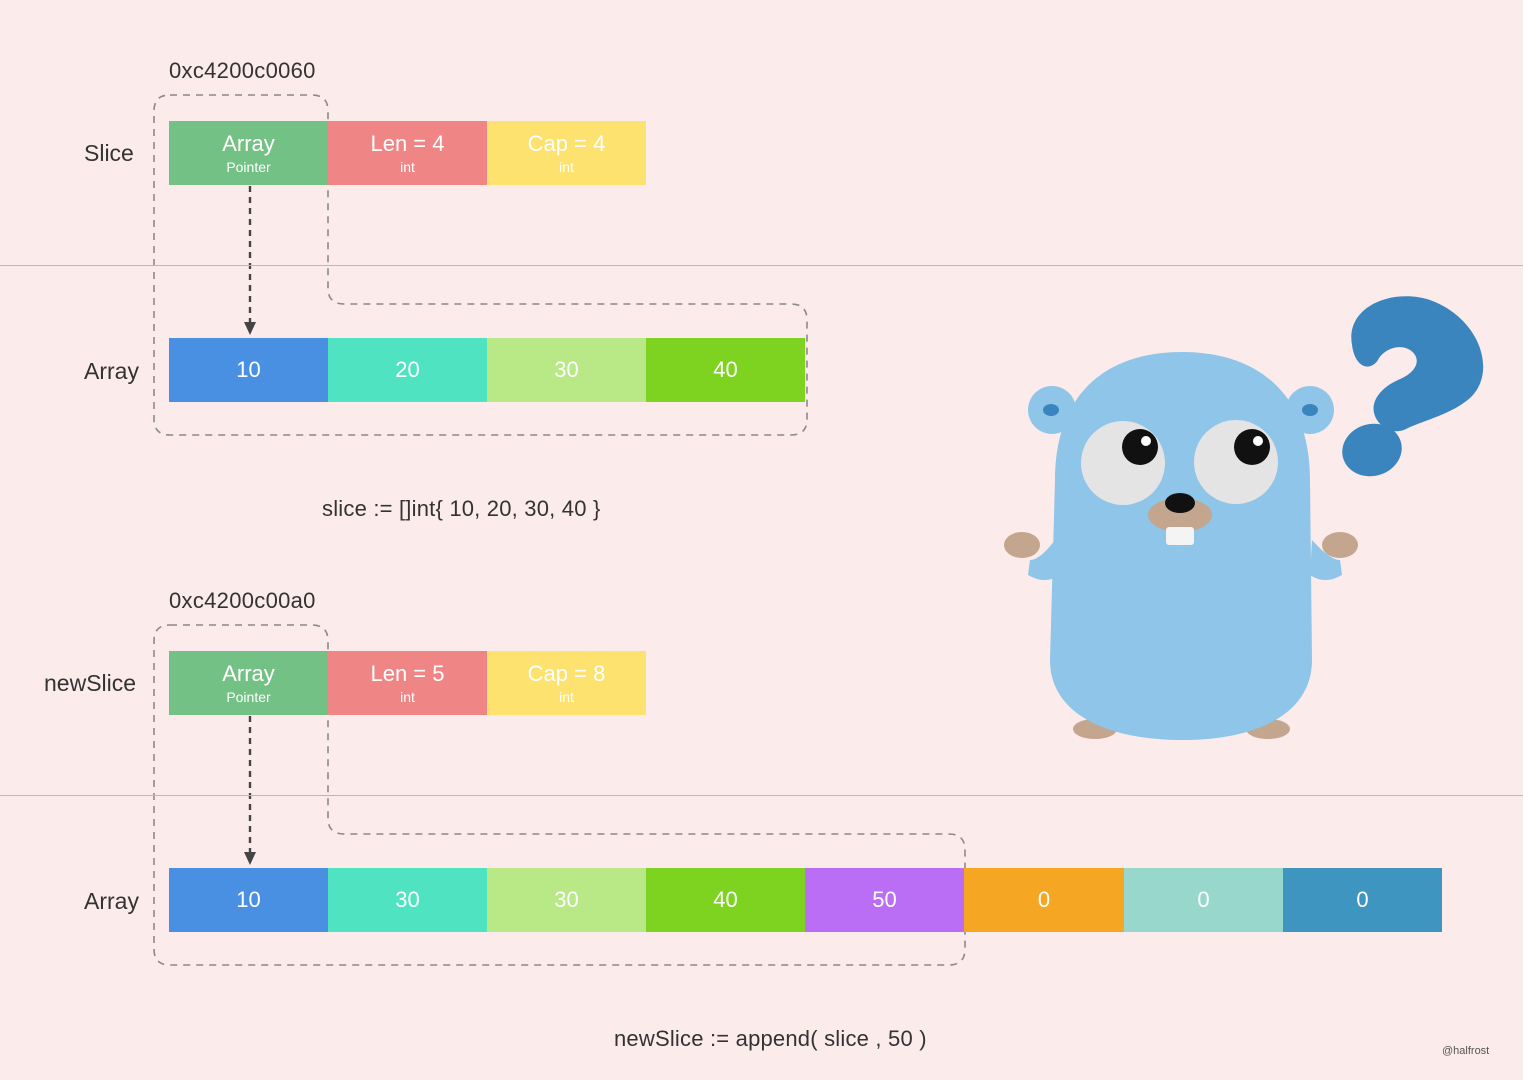 This screenshot has height=1080, width=1523. What do you see at coordinates (566, 143) in the screenshot?
I see `cap-label: Cap = 4` at bounding box center [566, 143].